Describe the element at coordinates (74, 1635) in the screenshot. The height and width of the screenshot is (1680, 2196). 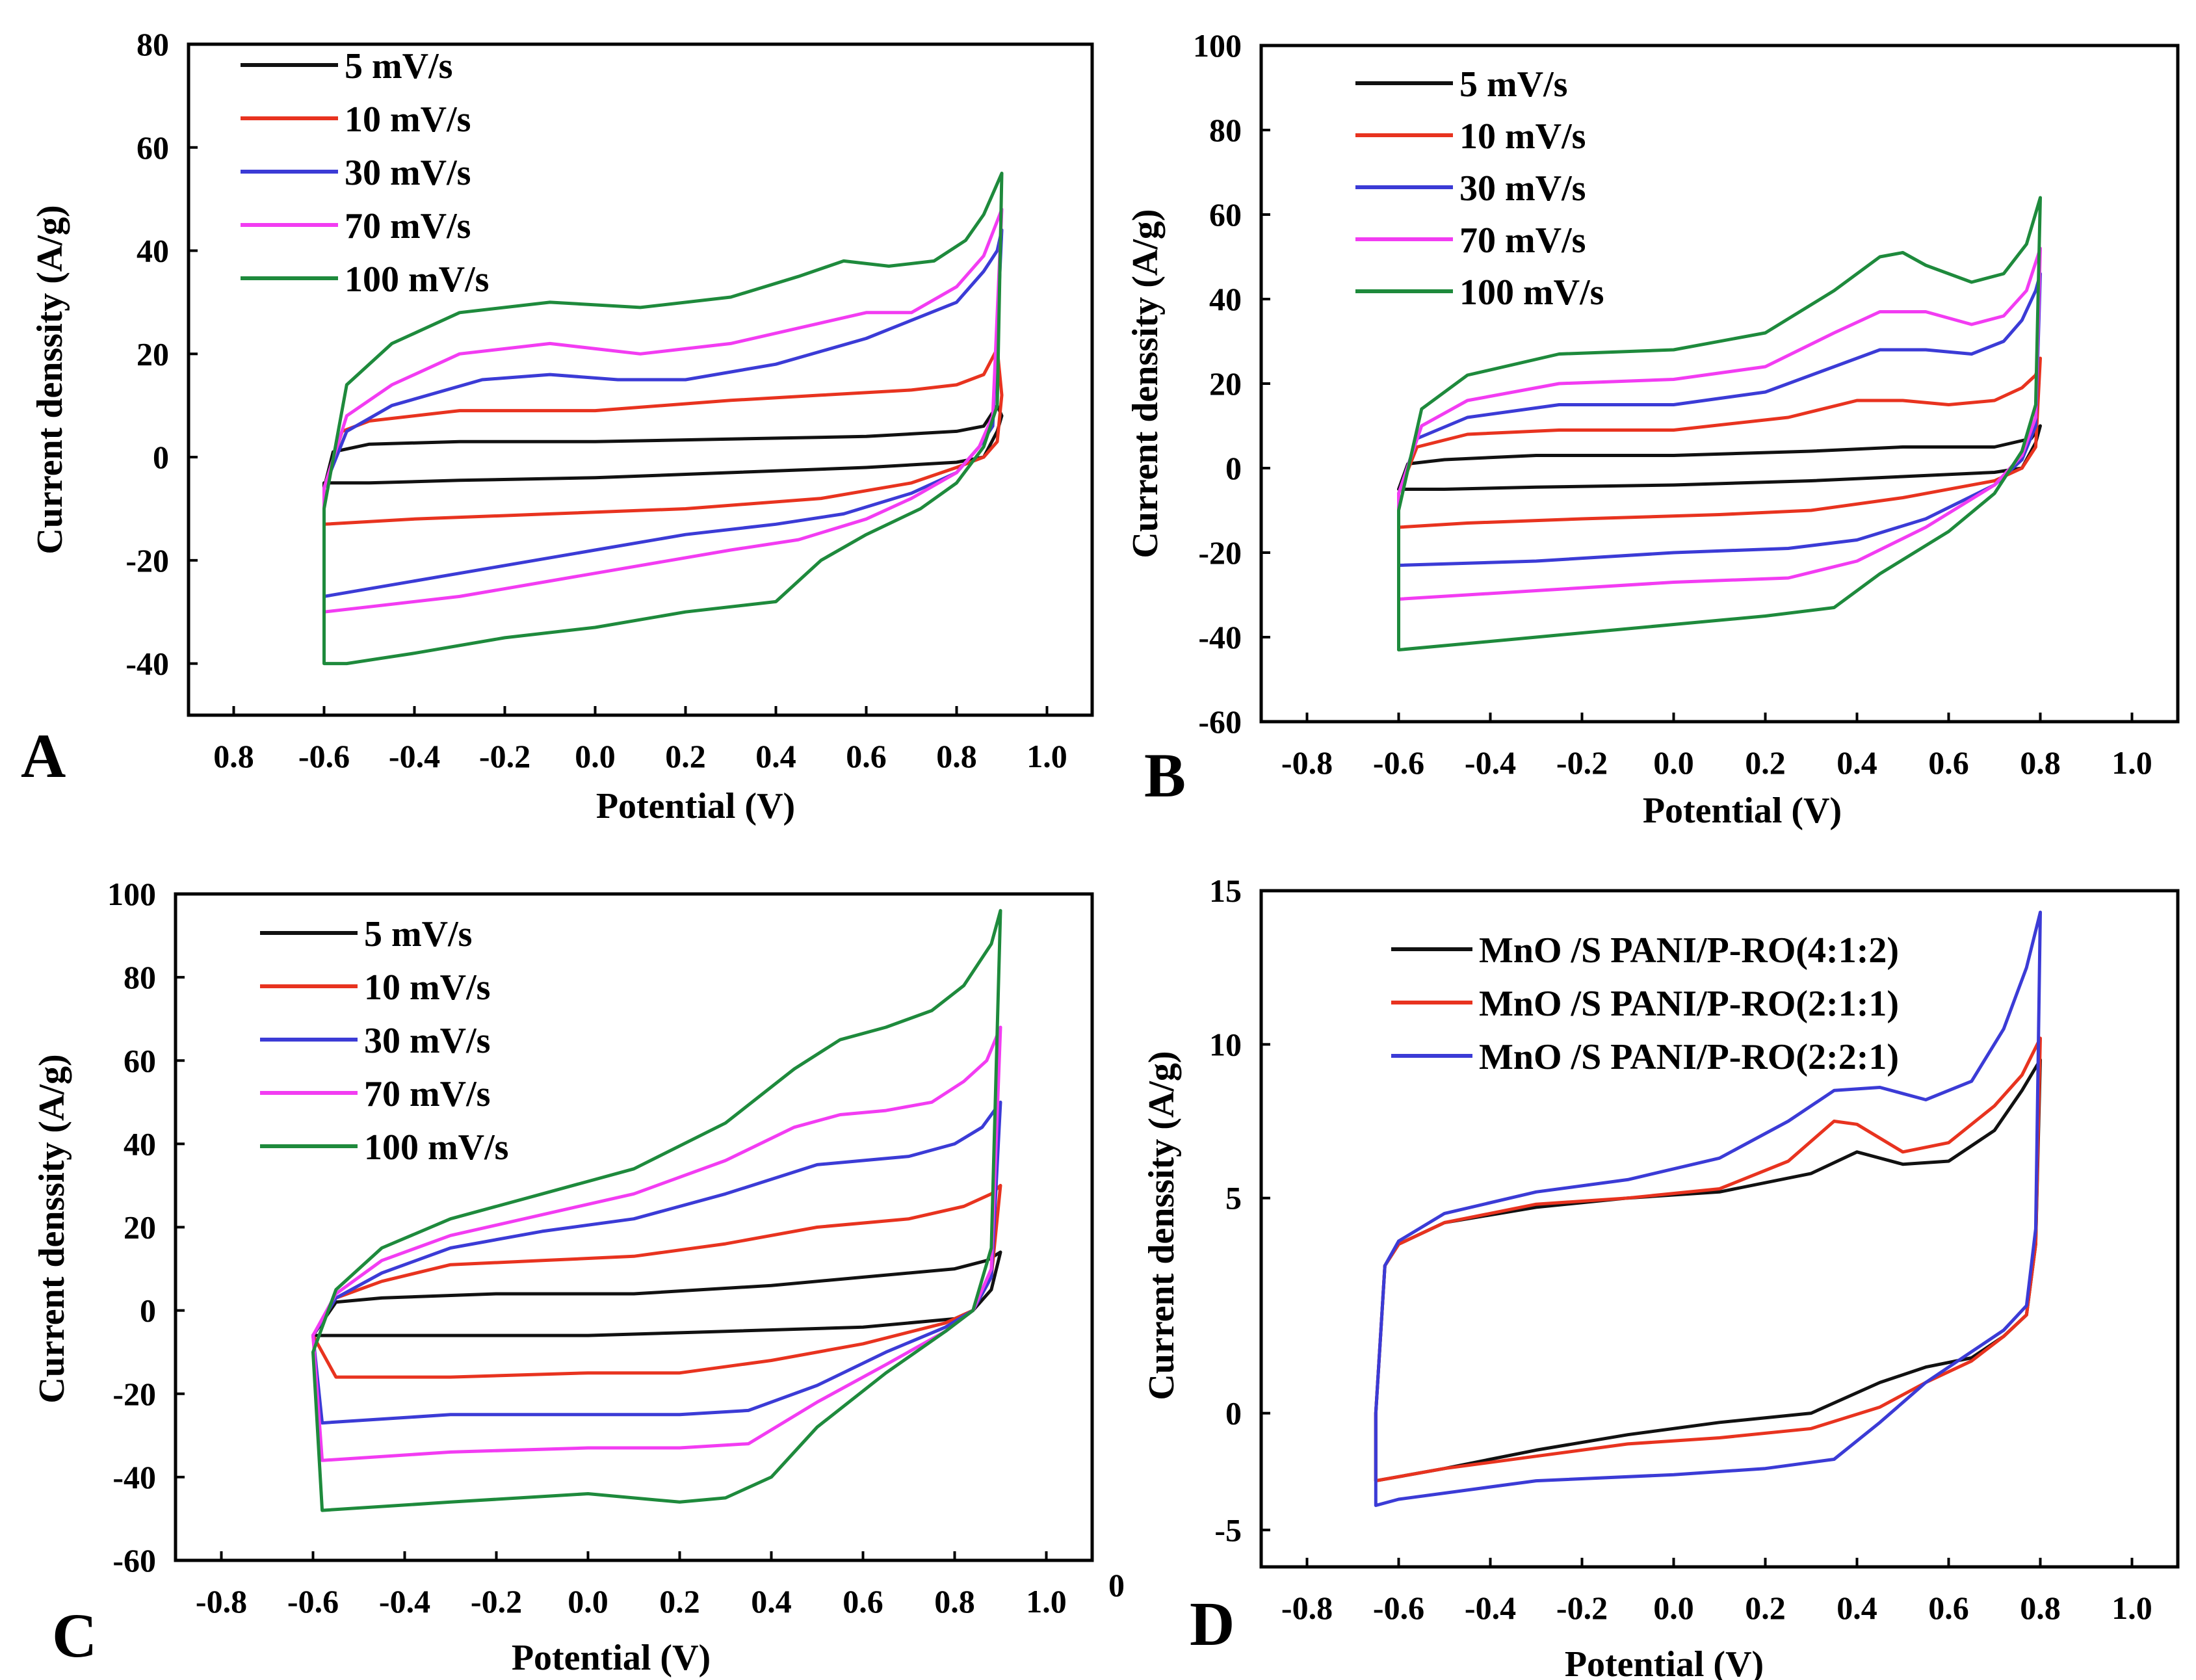
I see `panel-label: C` at that location.